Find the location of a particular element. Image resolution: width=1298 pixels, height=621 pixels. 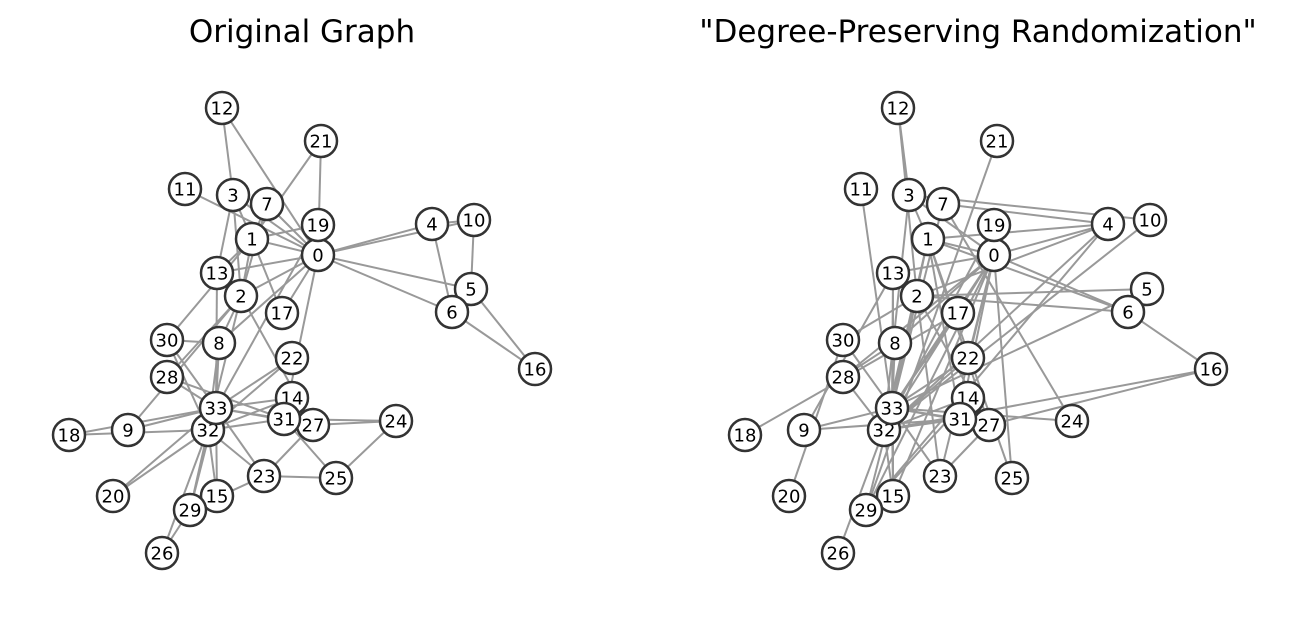

original-node-label: 19 is located at coordinates (318, 226).